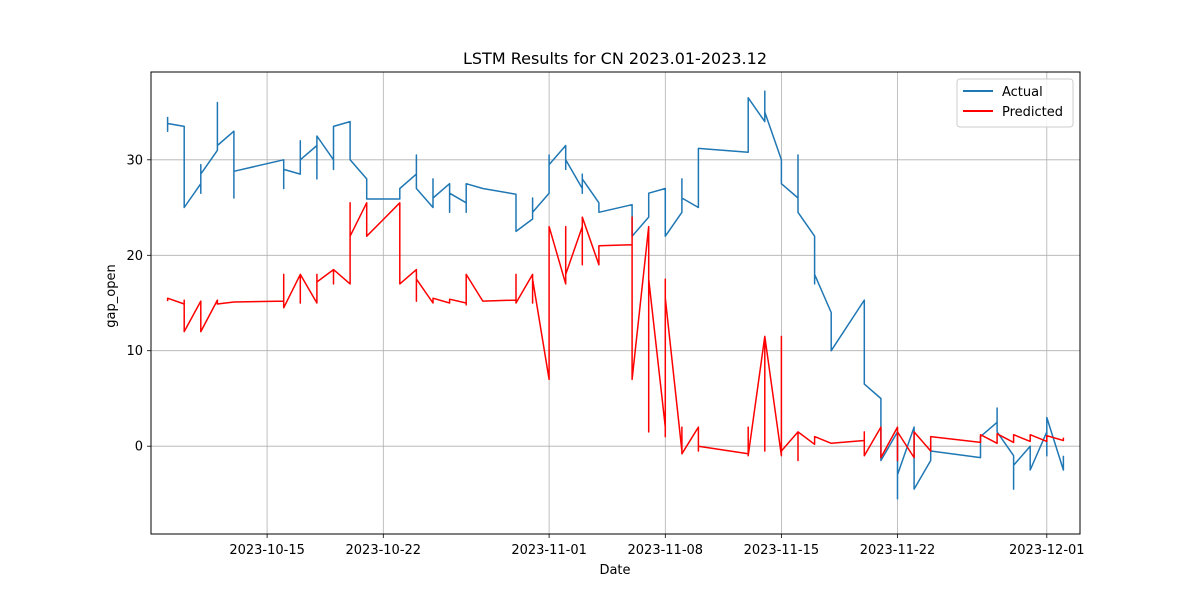 The image size is (1200, 605). What do you see at coordinates (384, 550) in the screenshot?
I see `x-tick-label: 2023-10-22` at bounding box center [384, 550].